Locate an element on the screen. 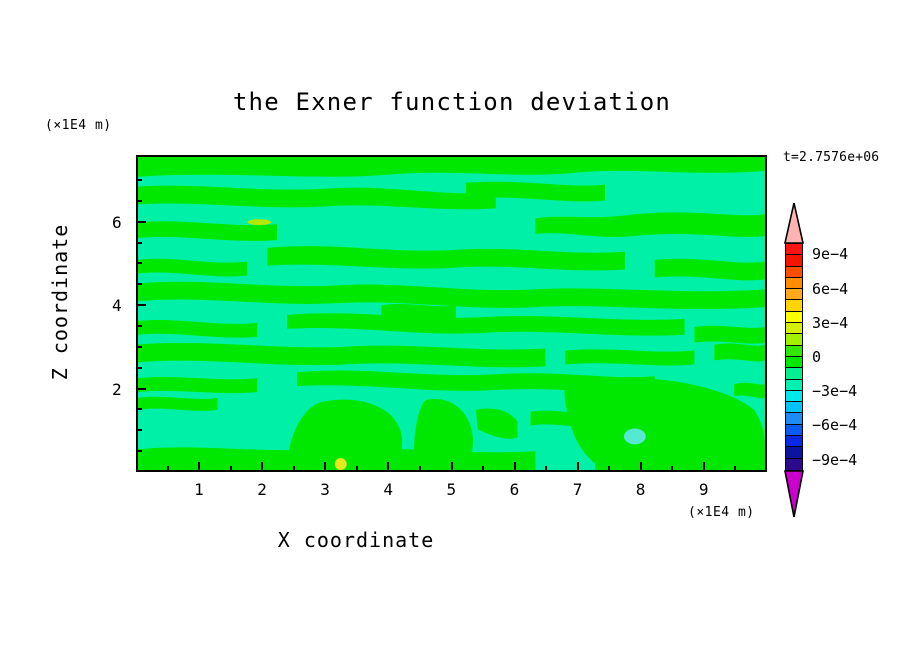  timestamp-annotation: t=2.7576e+06 is located at coordinates (831, 157).